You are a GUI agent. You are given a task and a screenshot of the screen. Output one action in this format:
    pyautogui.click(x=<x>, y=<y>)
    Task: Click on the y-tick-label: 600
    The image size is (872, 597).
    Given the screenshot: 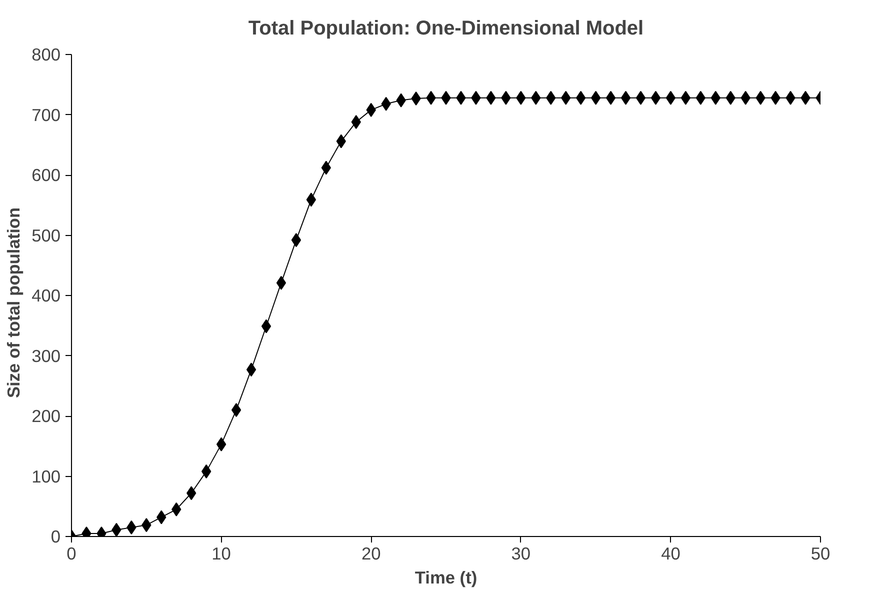 What is the action you would take?
    pyautogui.click(x=46, y=175)
    